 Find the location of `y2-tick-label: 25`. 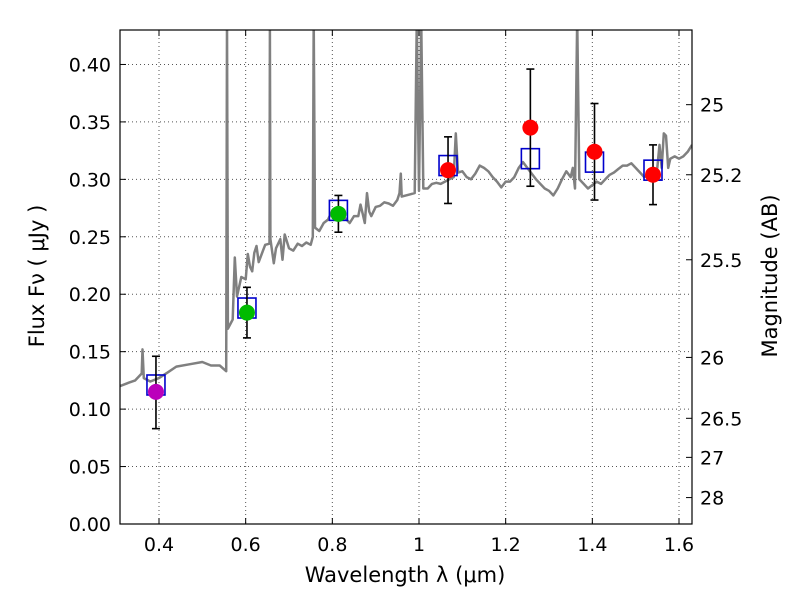

y2-tick-label: 25 is located at coordinates (712, 106).